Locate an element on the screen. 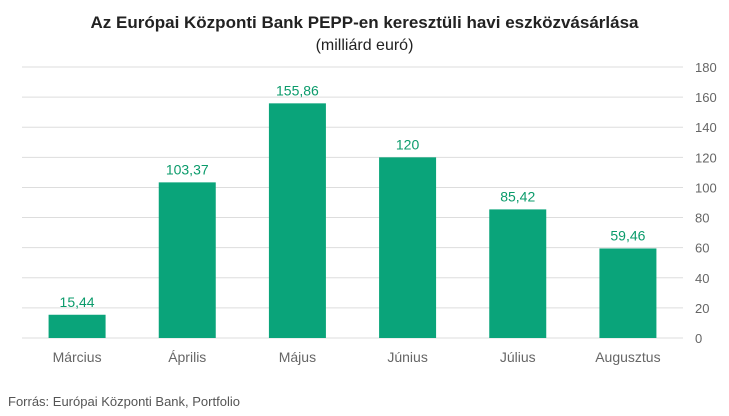 Image resolution: width=729 pixels, height=416 pixels. x-tick-label: Május is located at coordinates (297, 357).